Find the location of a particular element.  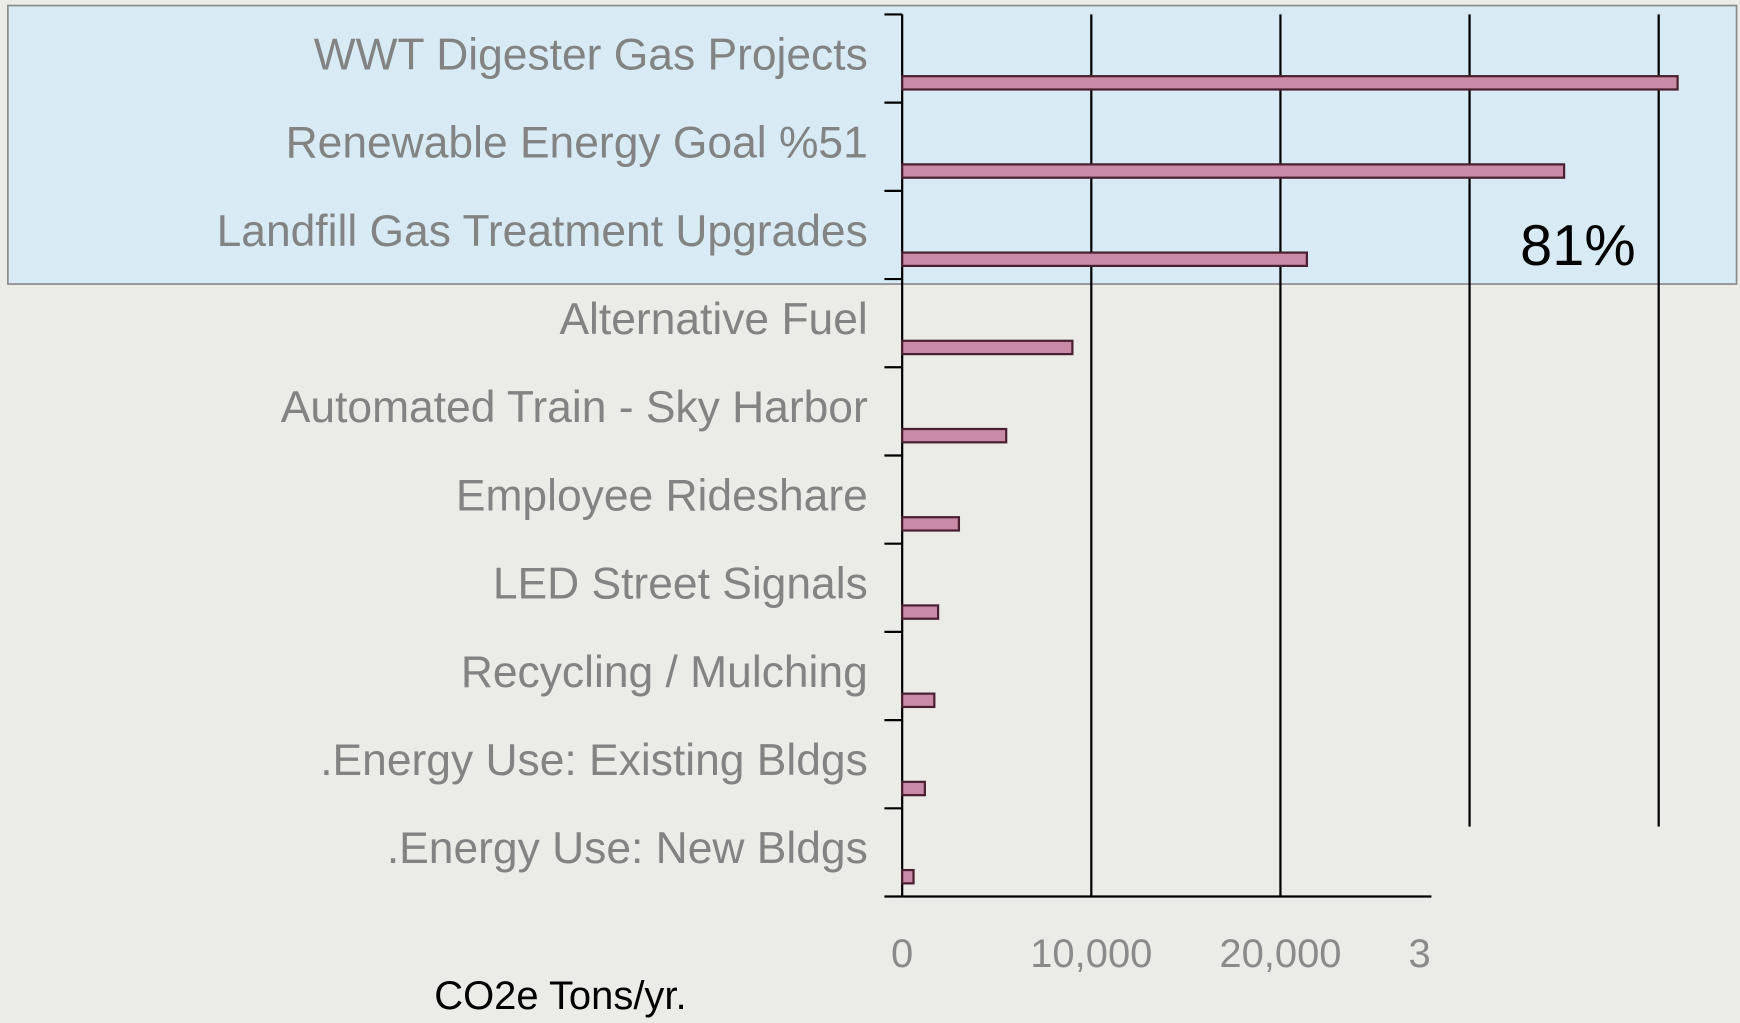

category-label: Renewable Energy Goal %51 is located at coordinates (577, 143).